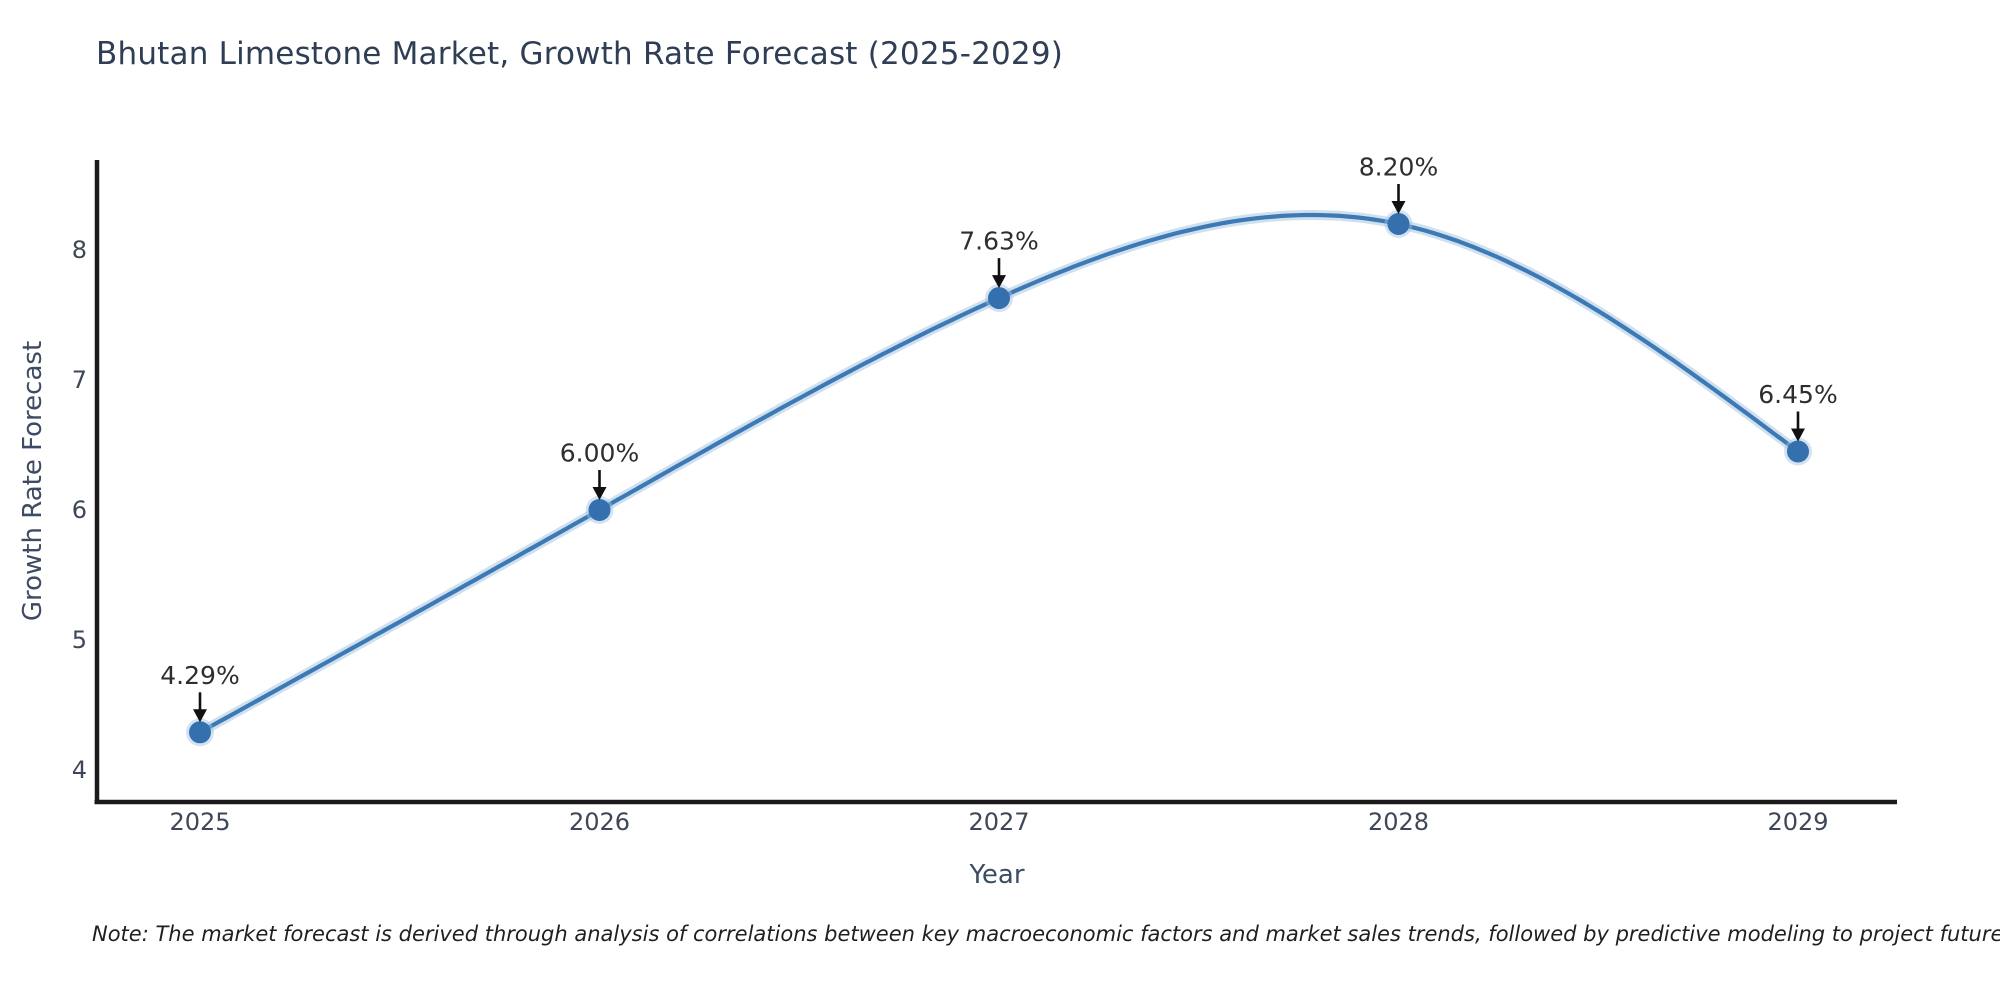 The height and width of the screenshot is (1000, 2000). Describe the element at coordinates (79, 250) in the screenshot. I see `y-tick-label: 8` at that location.